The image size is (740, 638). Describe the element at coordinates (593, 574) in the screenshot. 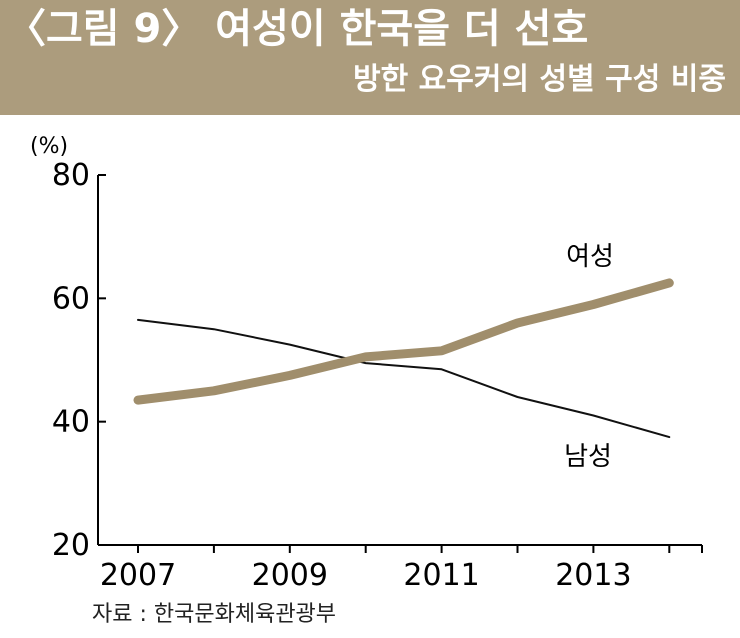

I see `x-tick-label-2013: 2013` at that location.